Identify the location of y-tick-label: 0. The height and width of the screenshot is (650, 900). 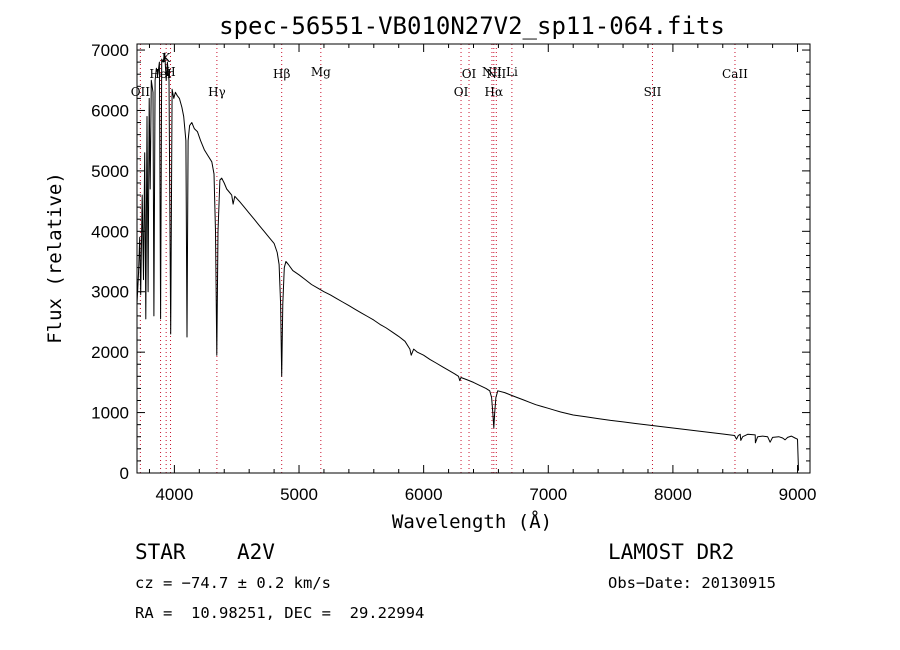
(124, 473).